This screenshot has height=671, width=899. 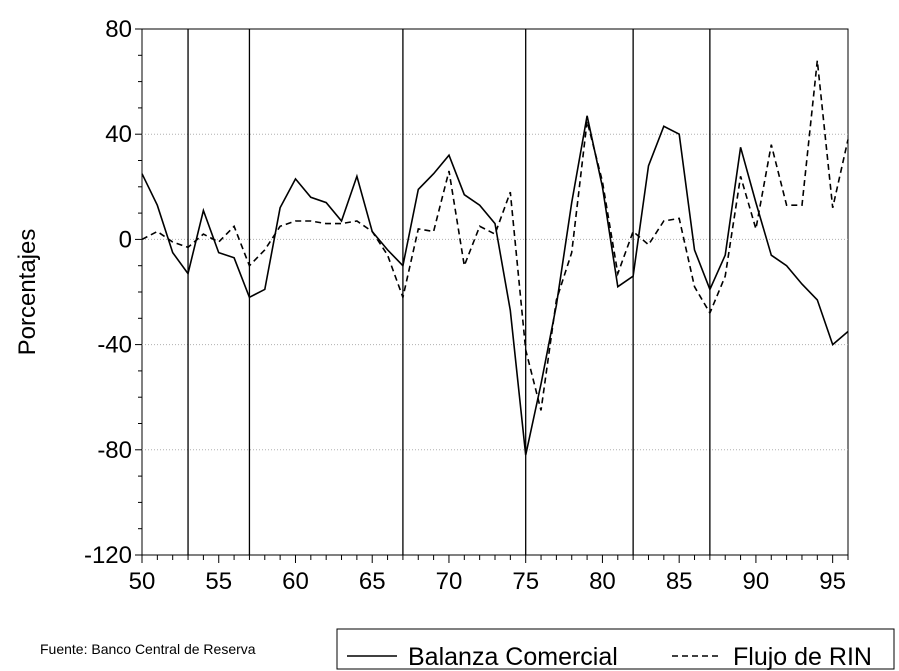 I want to click on legend-label-flujo-de-rin: Flujo de RIN, so click(x=802, y=657).